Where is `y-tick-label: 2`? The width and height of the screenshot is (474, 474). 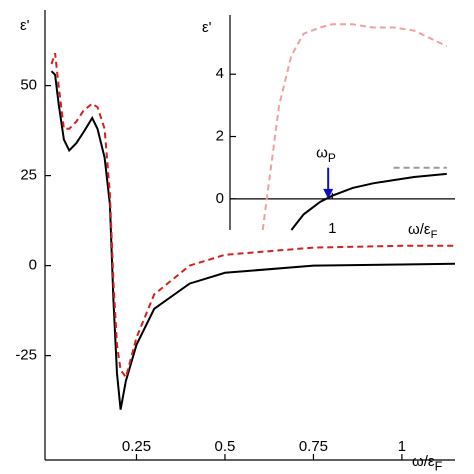 y-tick-label: 2 is located at coordinates (220, 135).